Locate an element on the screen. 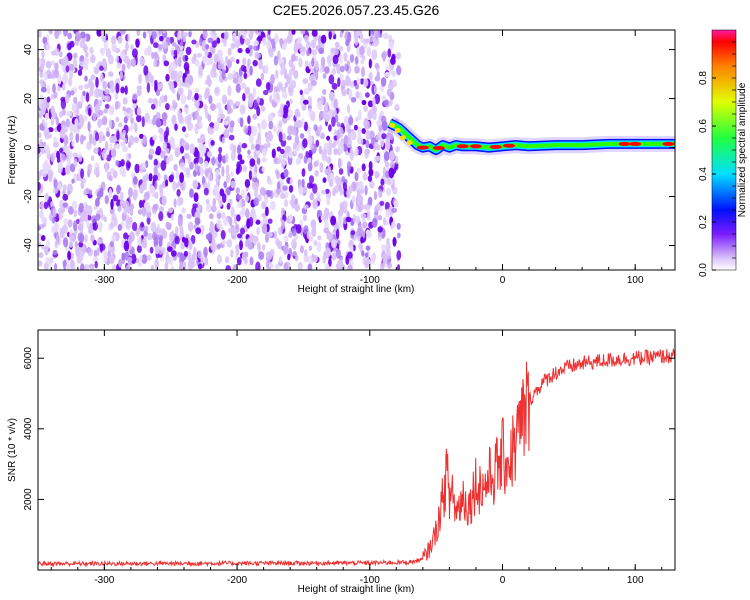 This screenshot has width=750, height=600. signal-peak is located at coordinates (462, 146).